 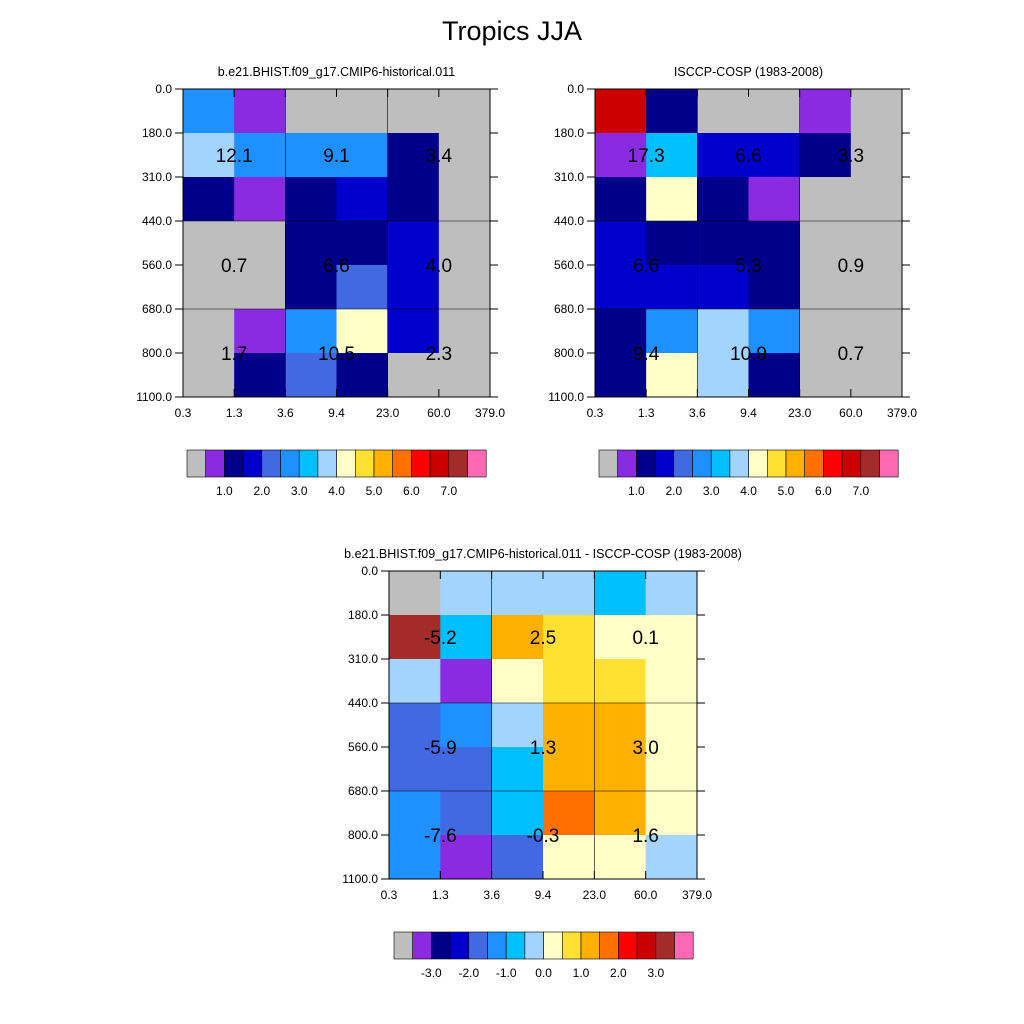 I want to click on colorbar-tick-label: 4.0, so click(x=336, y=491).